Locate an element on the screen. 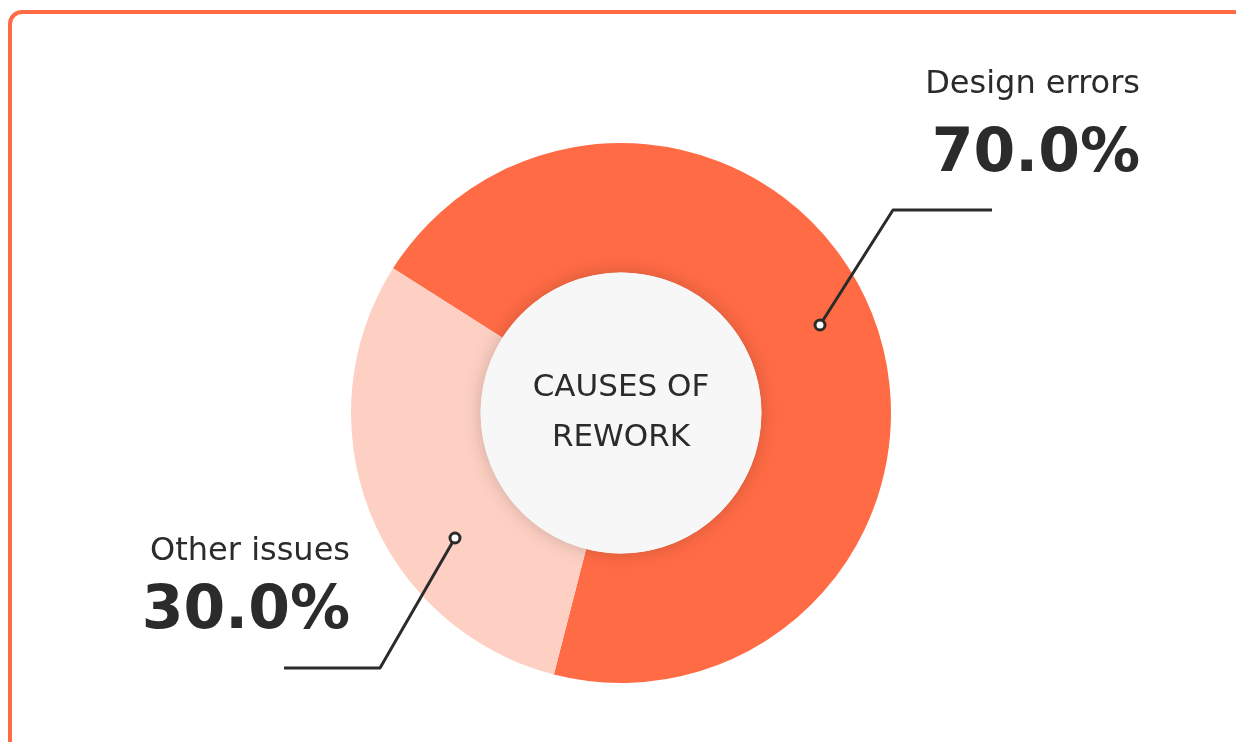  text: CAUSES OF REWORK is located at coordinates (621, 410).